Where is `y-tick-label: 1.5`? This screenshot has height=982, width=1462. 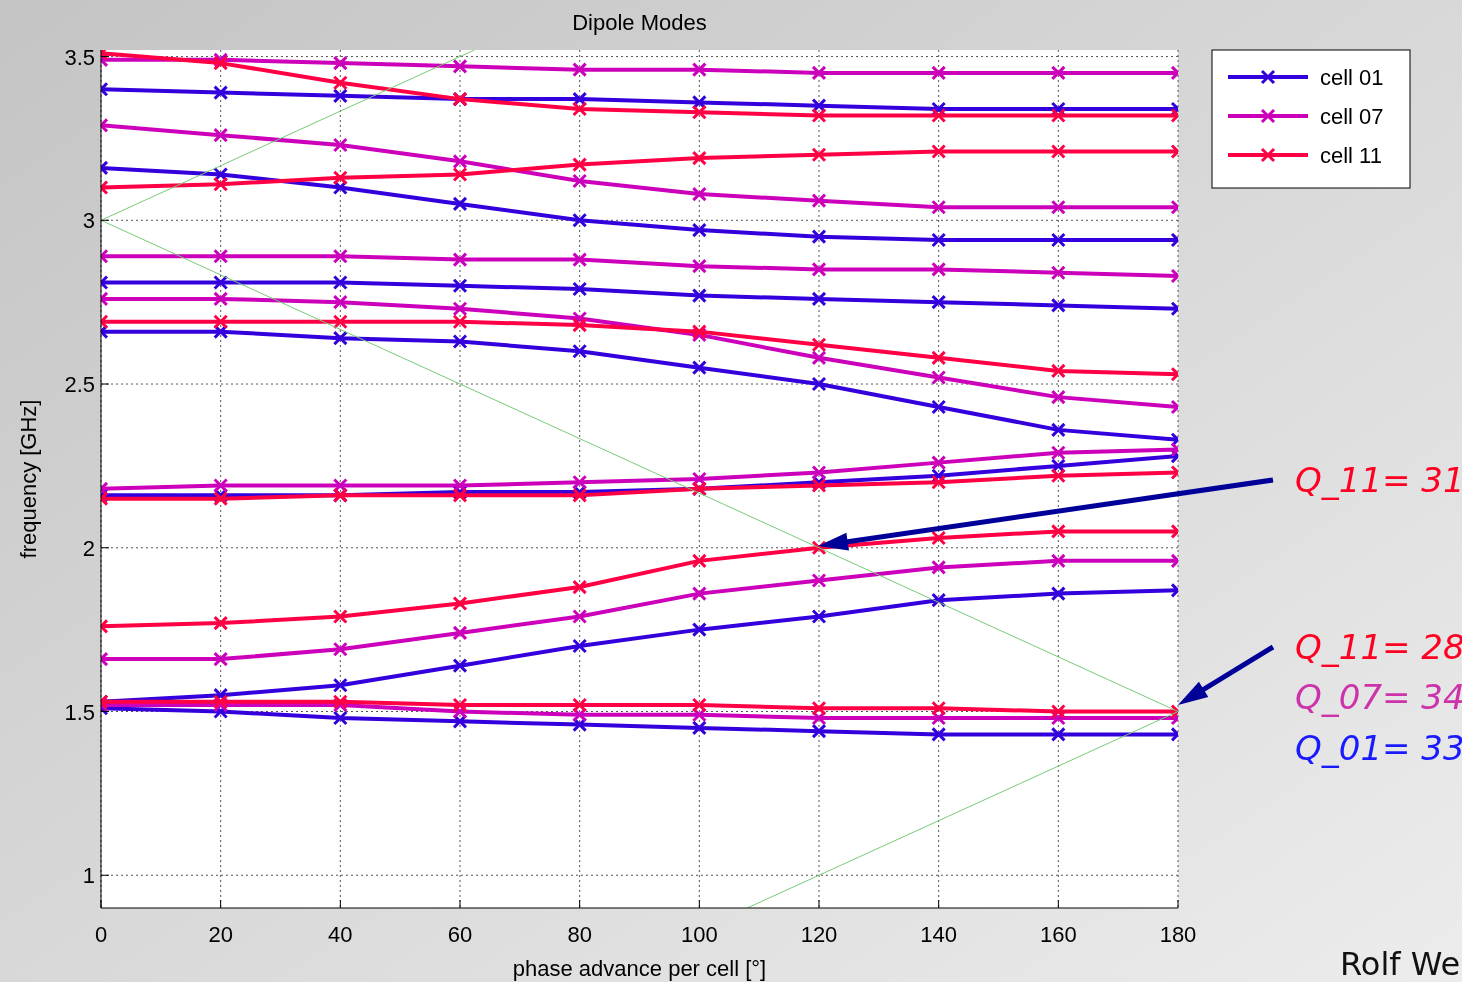 y-tick-label: 1.5 is located at coordinates (79, 712).